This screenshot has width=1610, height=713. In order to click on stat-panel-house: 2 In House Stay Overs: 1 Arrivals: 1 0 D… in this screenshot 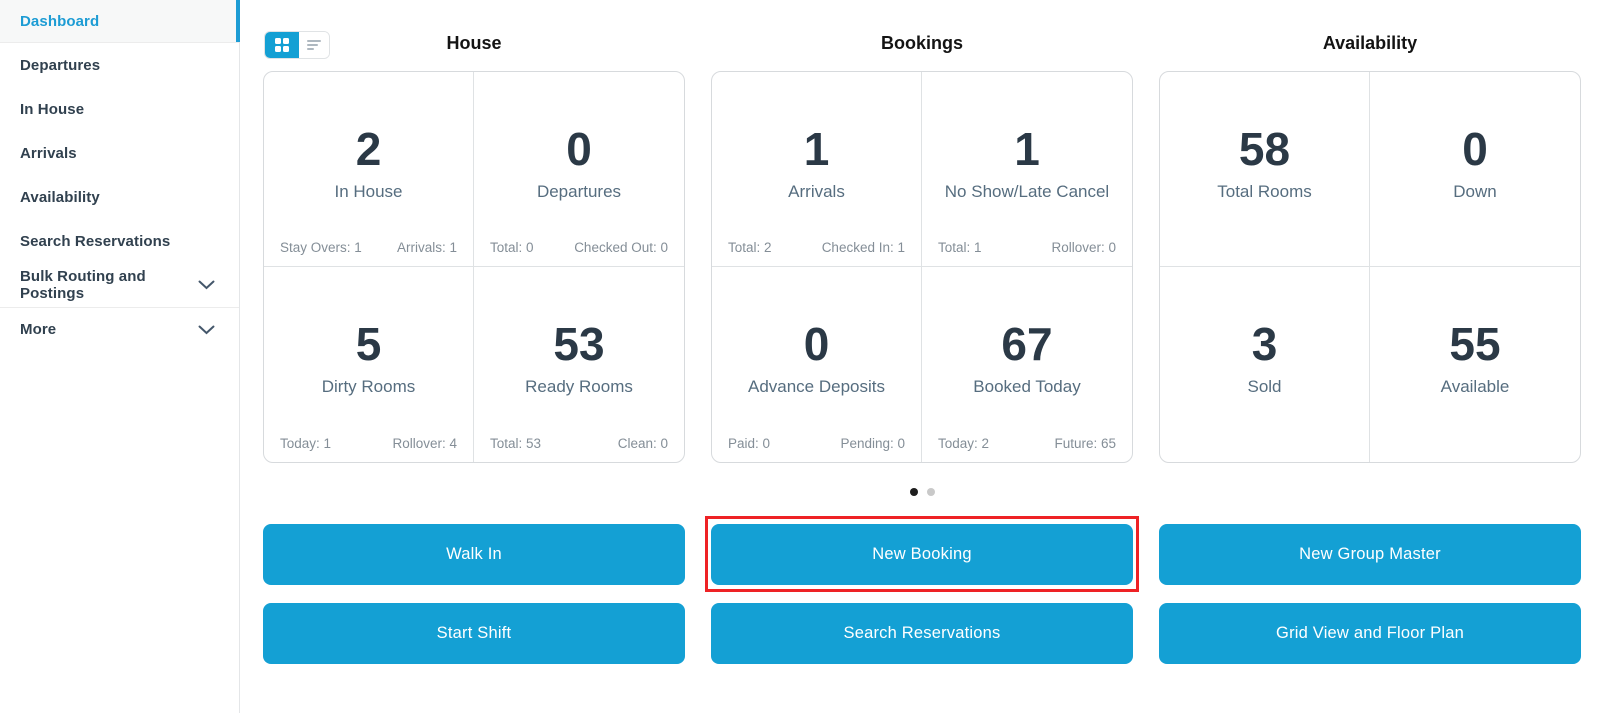, I will do `click(474, 267)`.